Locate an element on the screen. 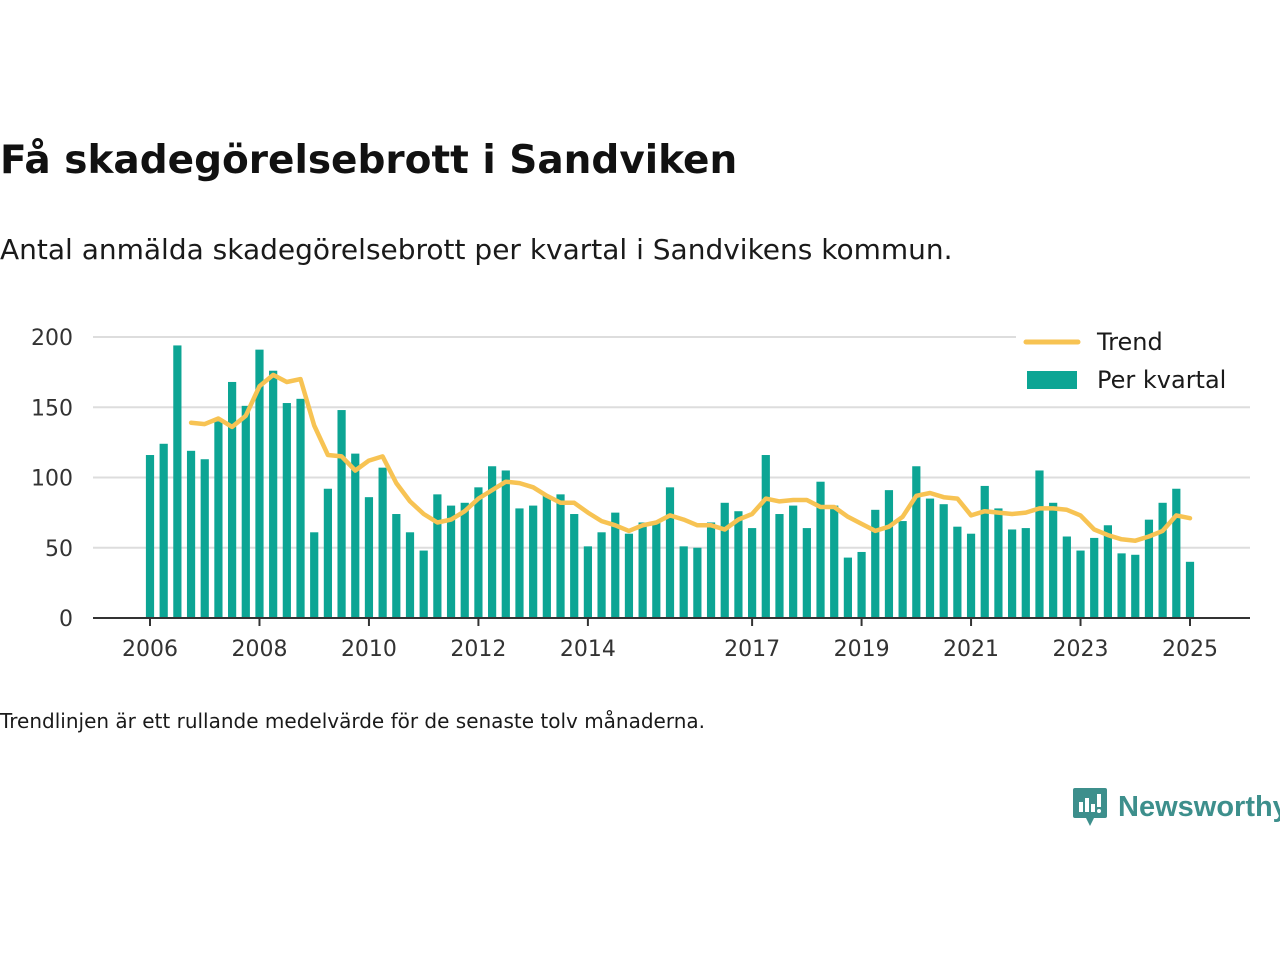  trend-line is located at coordinates (690, 457).